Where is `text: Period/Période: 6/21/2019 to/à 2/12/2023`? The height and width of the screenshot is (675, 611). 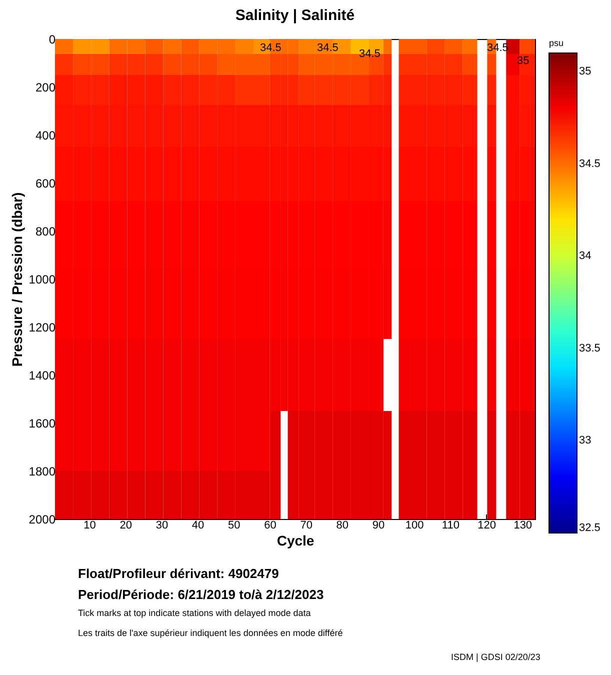 text: Period/Période: 6/21/2019 to/à 2/12/2023 is located at coordinates (201, 594).